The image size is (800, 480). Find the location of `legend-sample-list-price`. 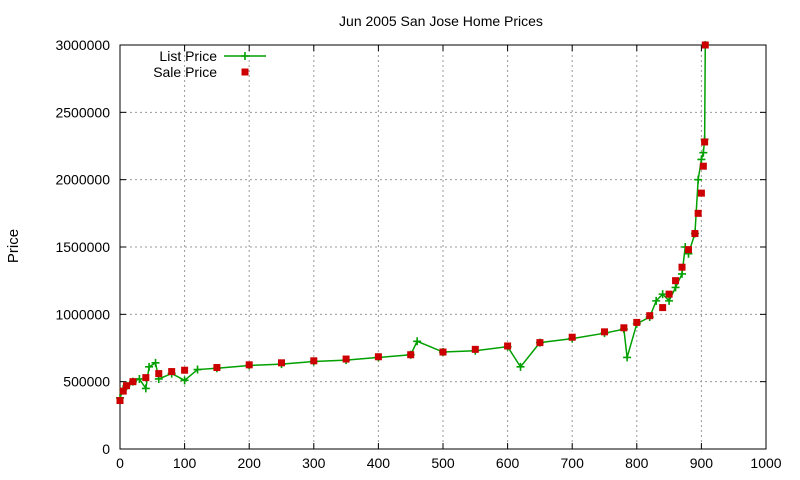

legend-sample-list-price is located at coordinates (245, 56).